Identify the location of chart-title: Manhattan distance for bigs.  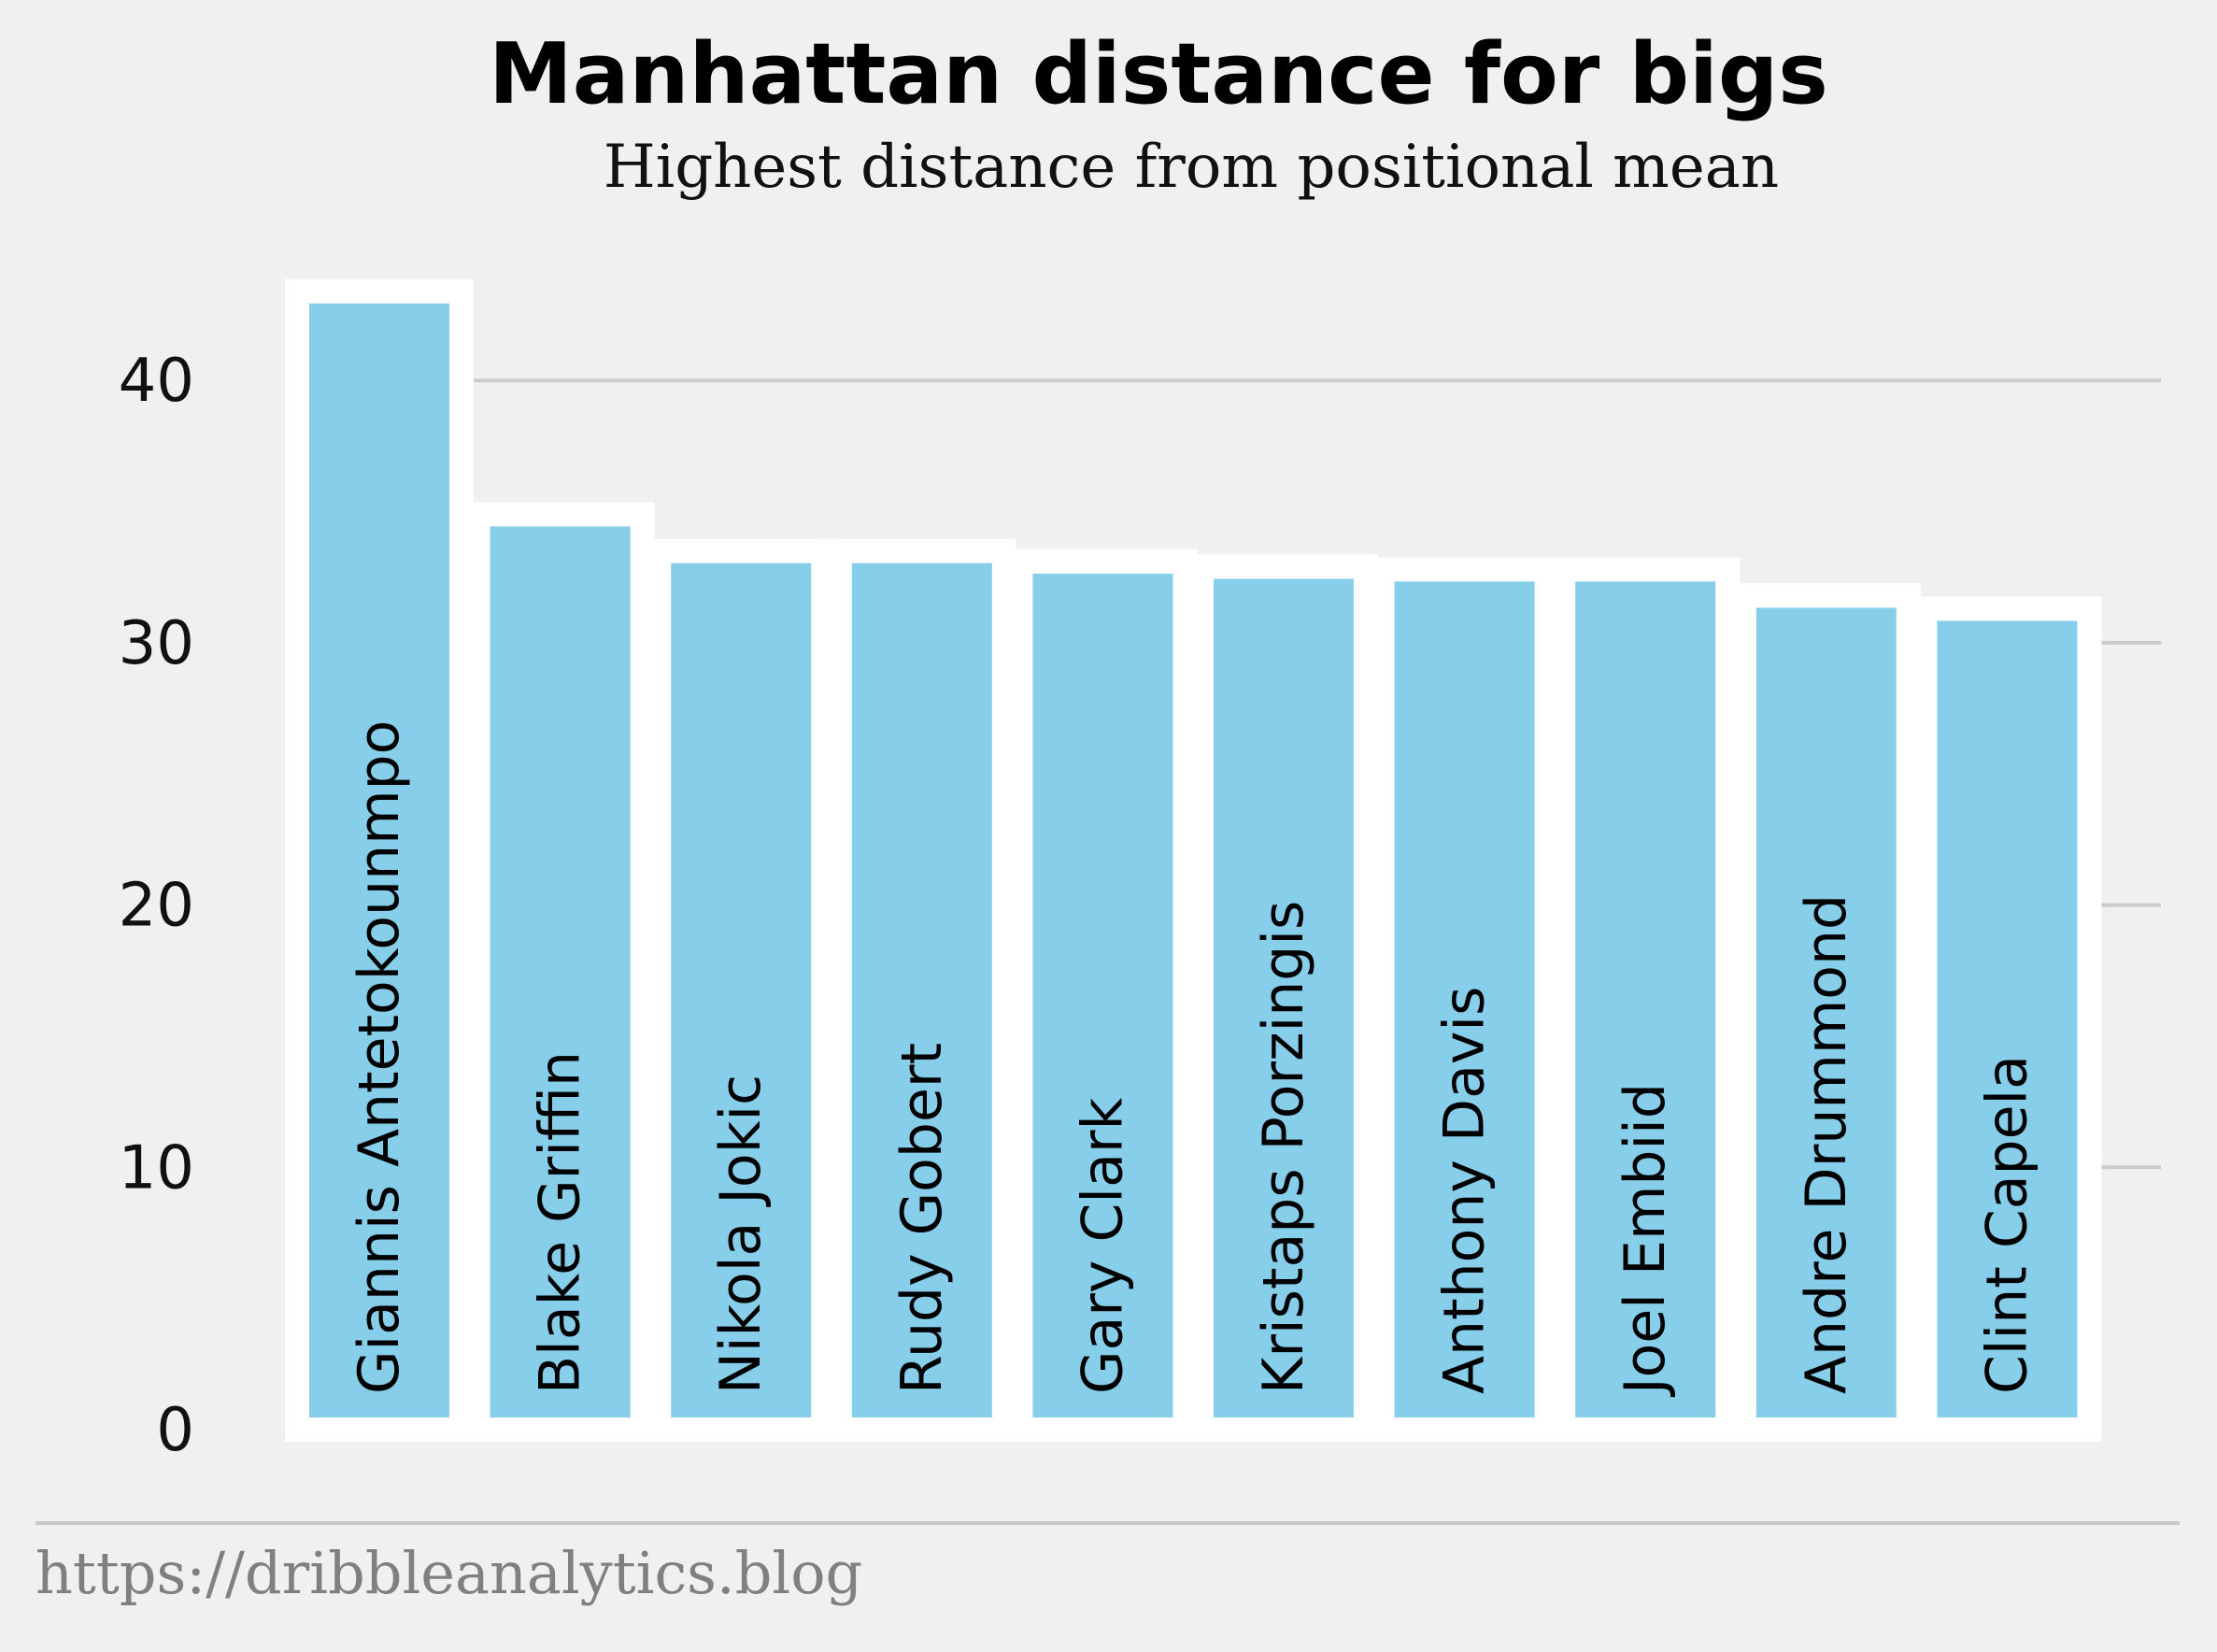
(1158, 74).